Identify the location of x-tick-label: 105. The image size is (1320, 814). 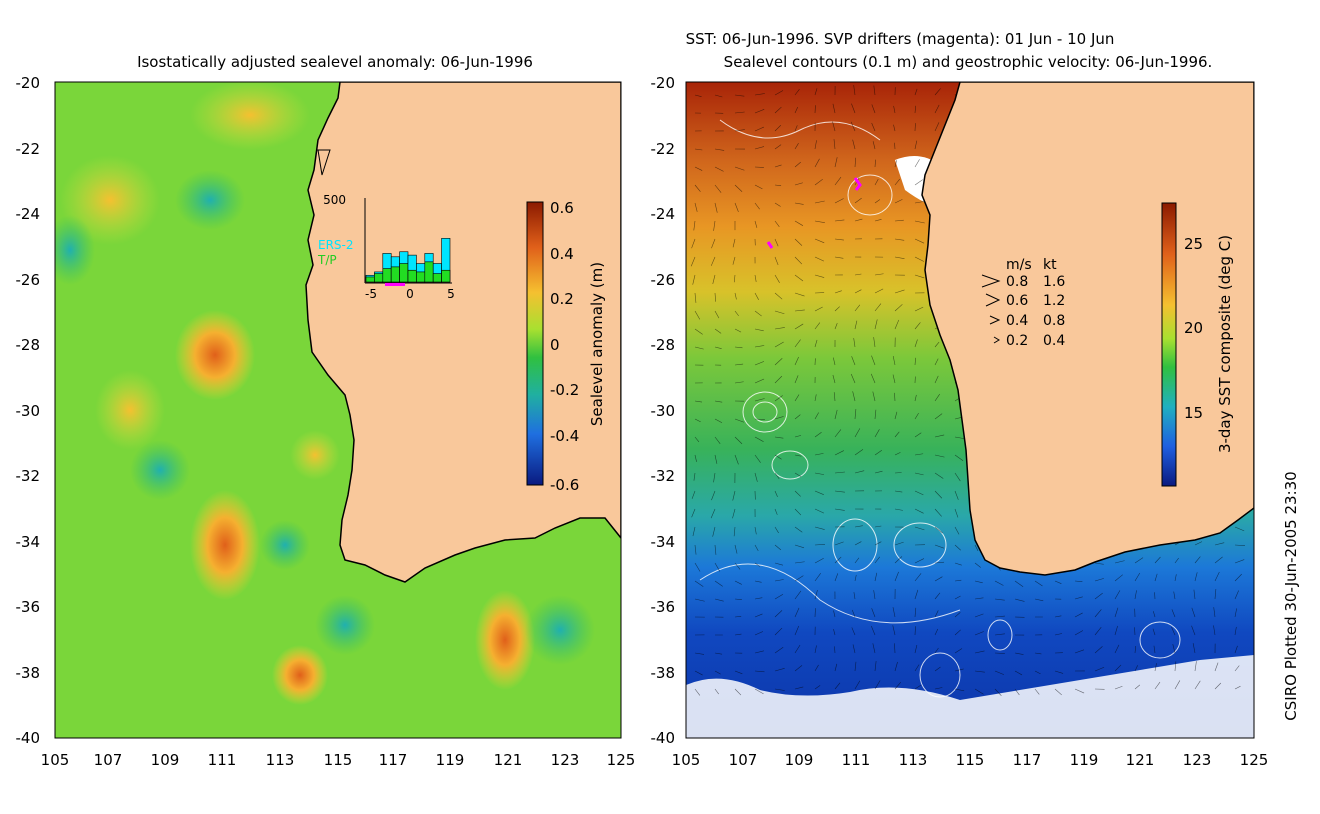
(686, 760).